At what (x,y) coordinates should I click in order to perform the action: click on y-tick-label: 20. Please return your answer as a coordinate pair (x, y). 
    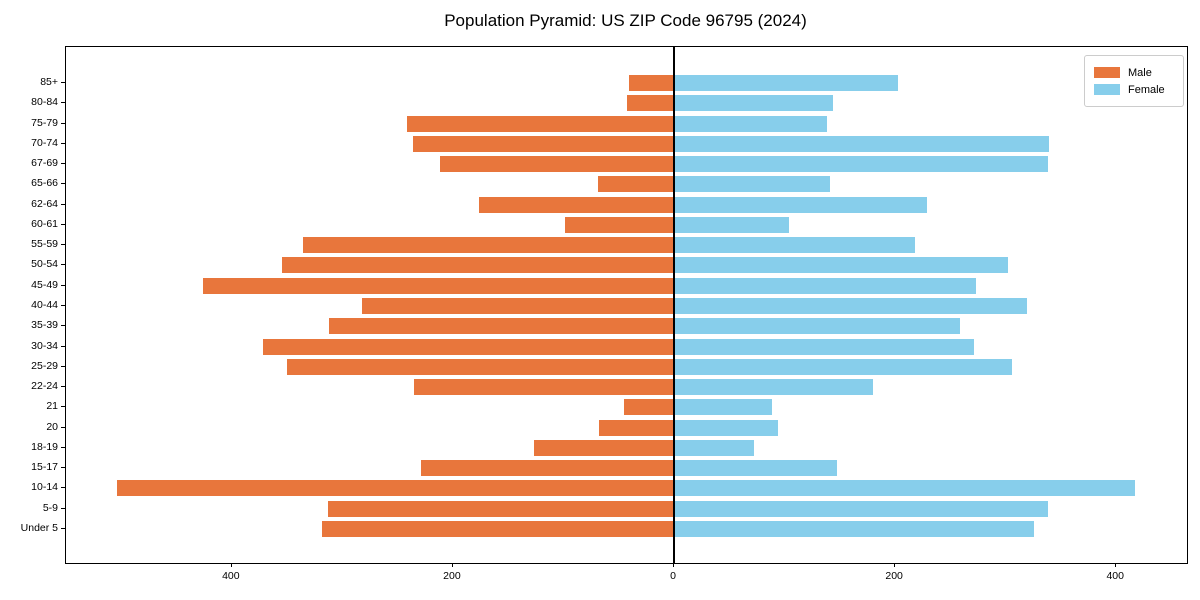
    Looking at the image, I should click on (52, 426).